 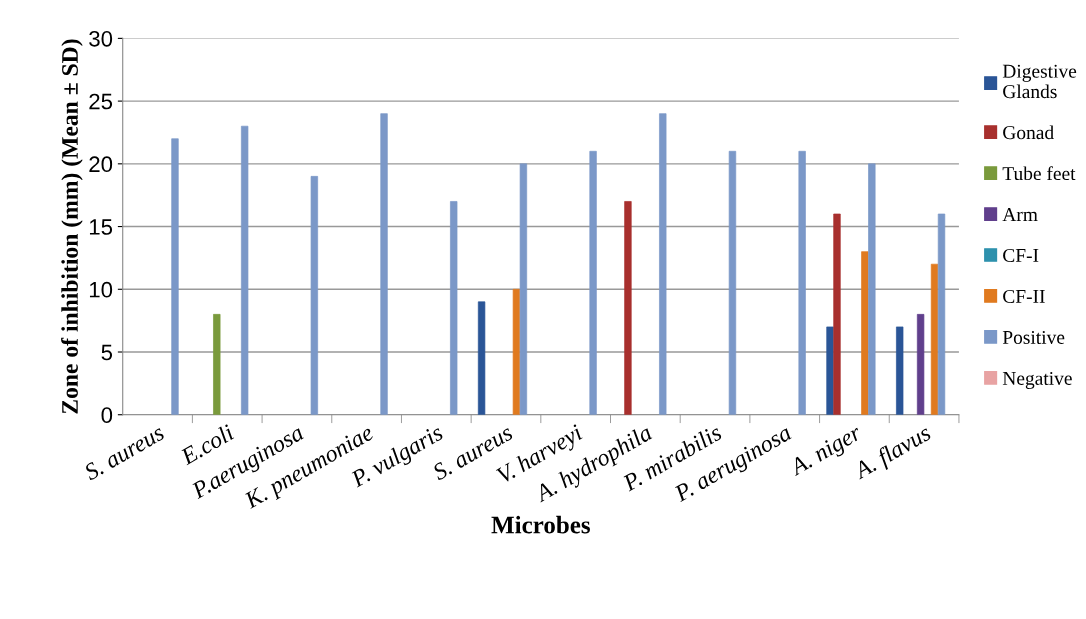 I want to click on legend-label: Digestive Glands, so click(x=1039, y=81).